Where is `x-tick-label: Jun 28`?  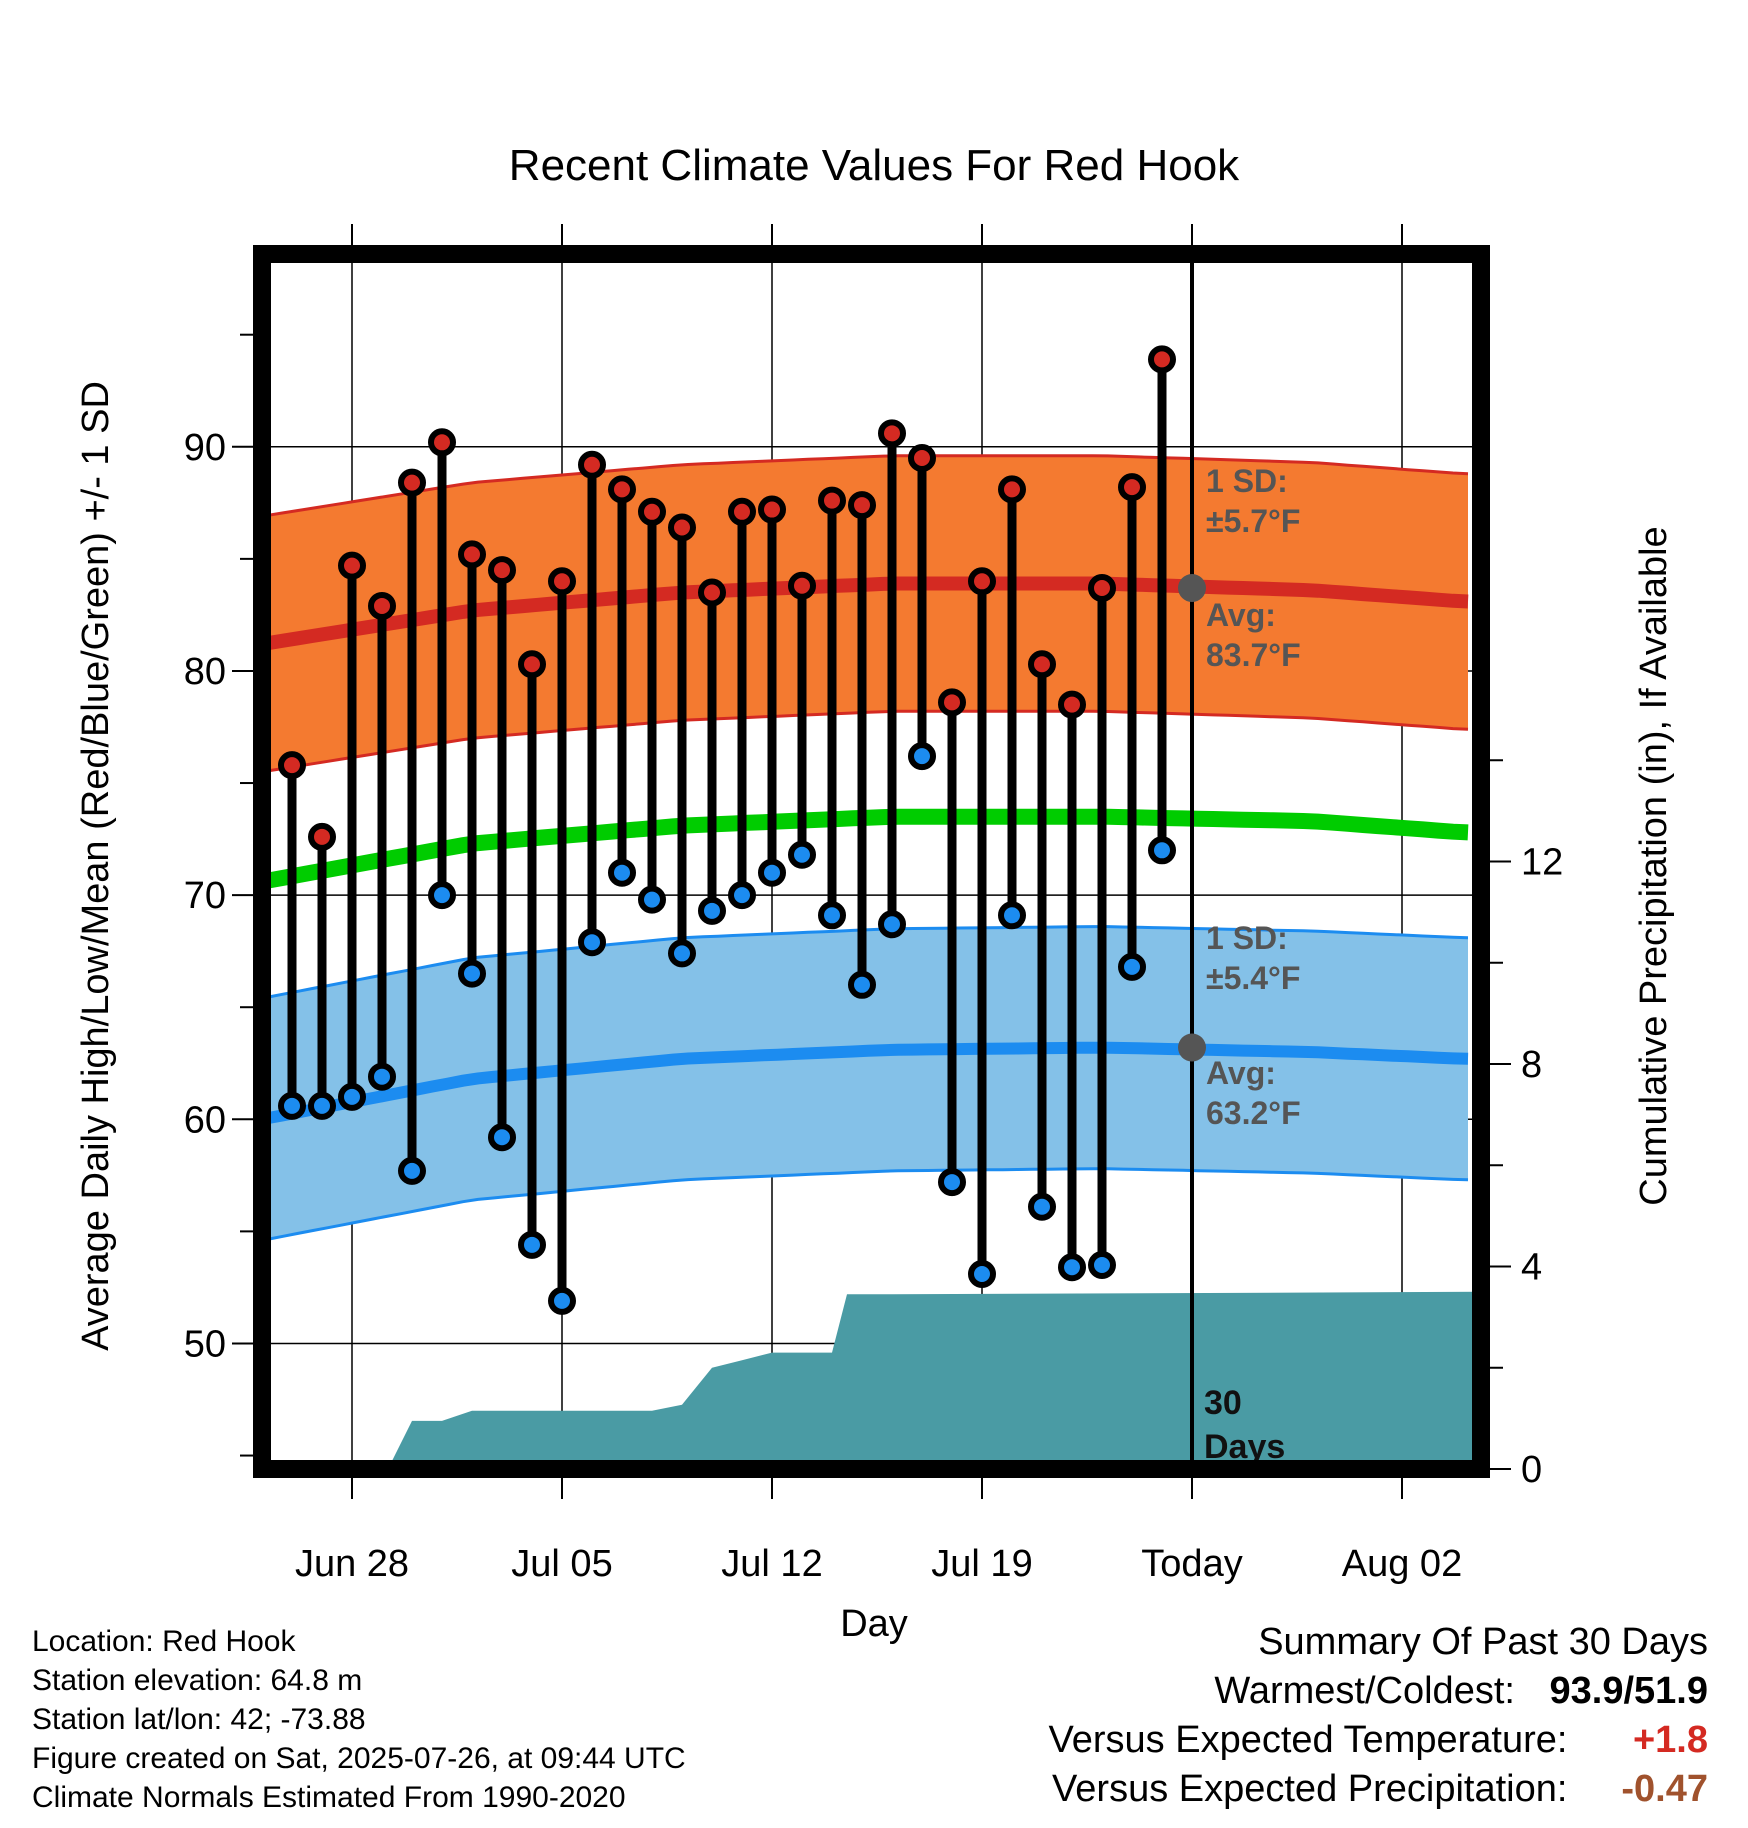 x-tick-label: Jun 28 is located at coordinates (352, 1564).